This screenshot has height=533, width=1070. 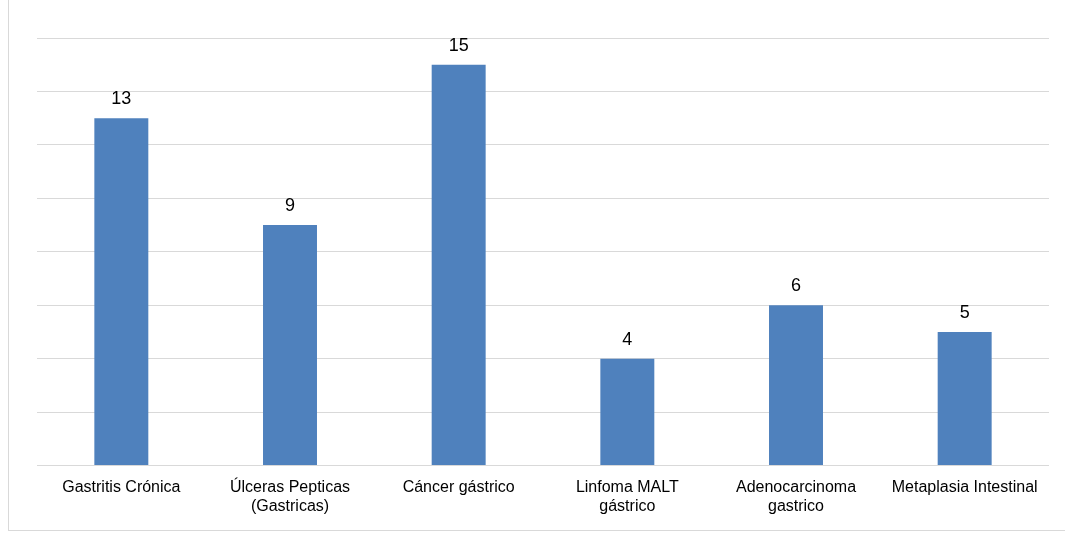 What do you see at coordinates (121, 486) in the screenshot?
I see `x-tick-label: Gastritis Crónica` at bounding box center [121, 486].